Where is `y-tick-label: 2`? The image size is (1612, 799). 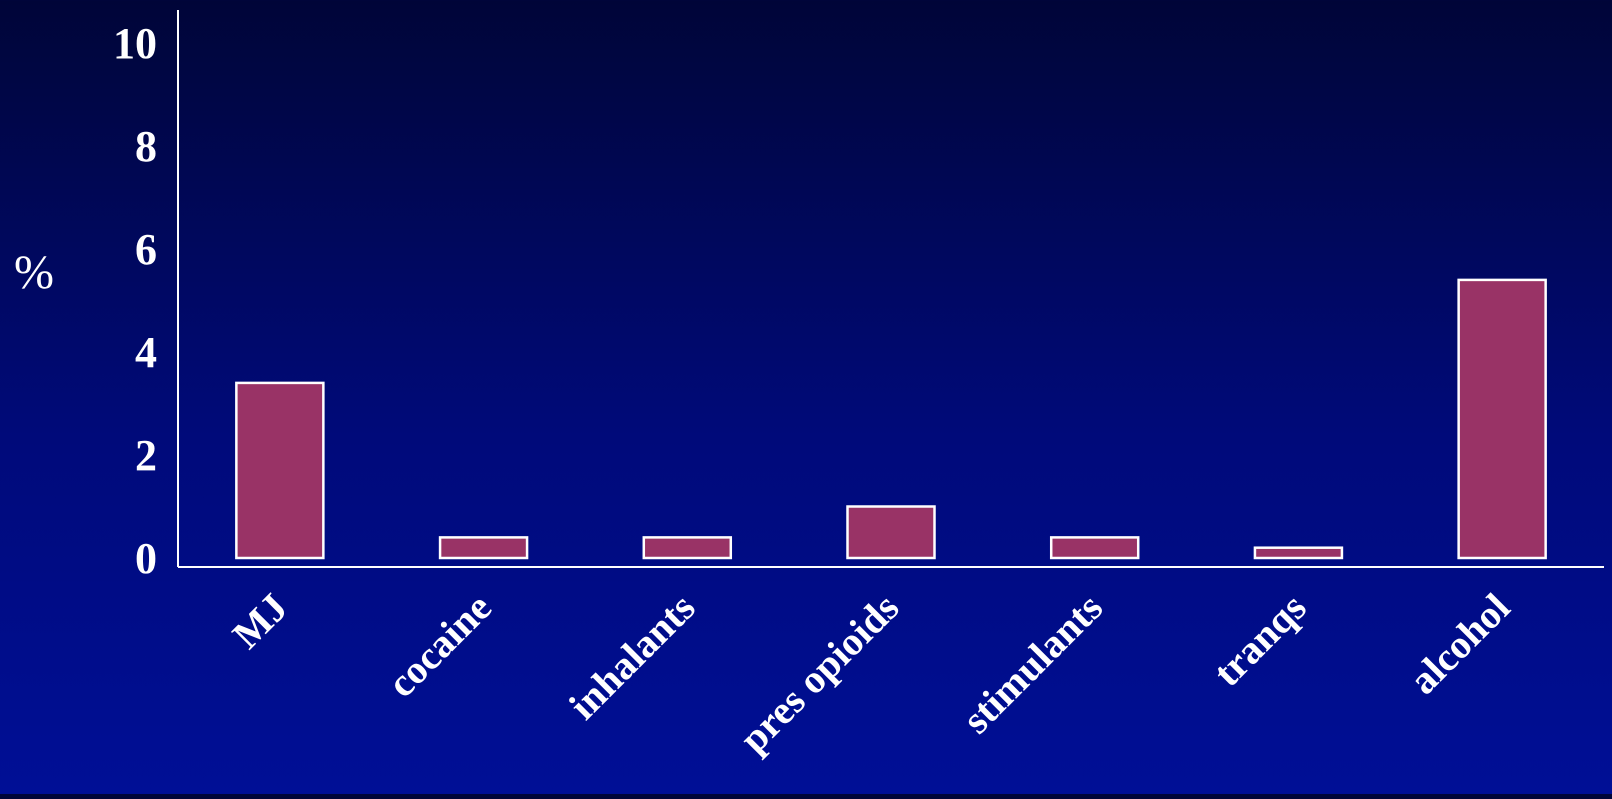
y-tick-label: 2 is located at coordinates (146, 455).